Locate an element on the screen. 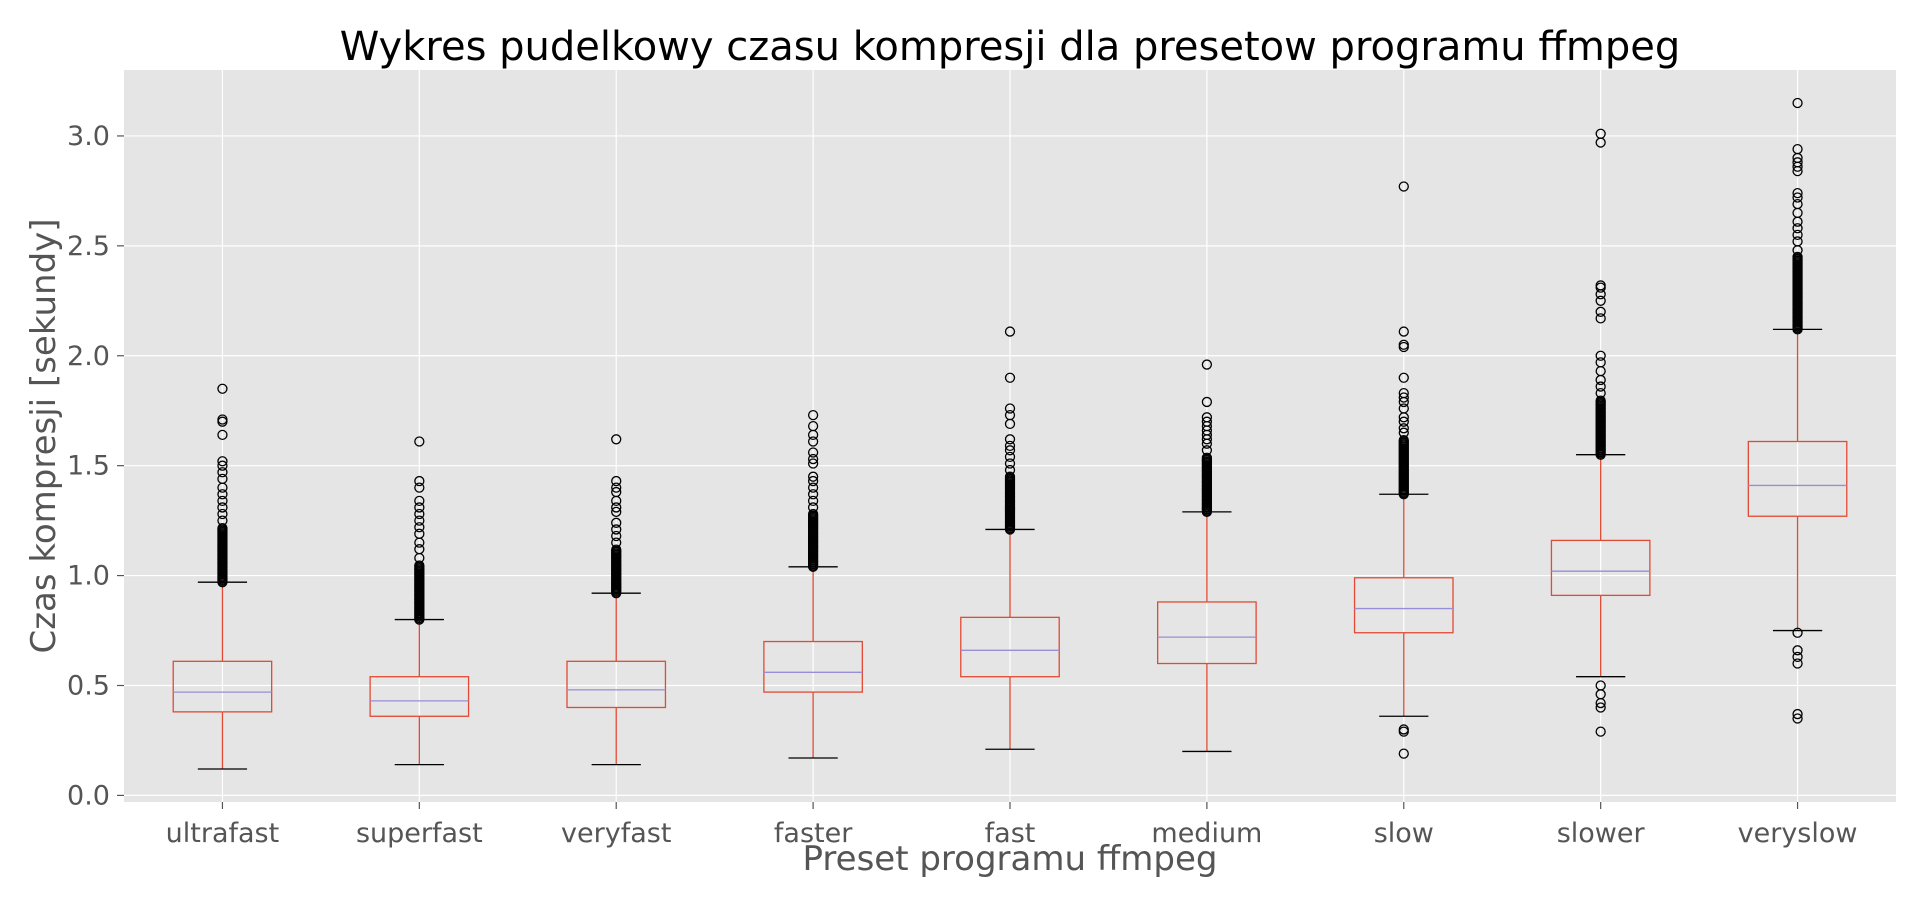  y-tick-label: 2.5 is located at coordinates (88, 246).